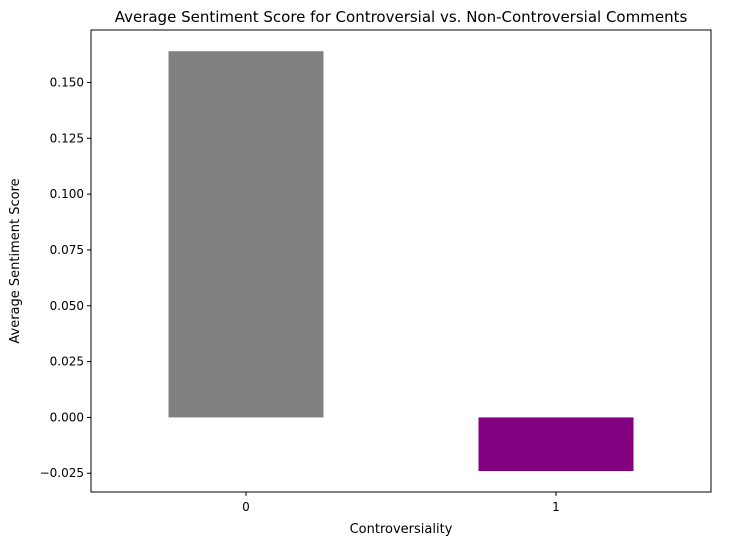  I want to click on y-axis-label: Average Sentiment Score, so click(15, 260).